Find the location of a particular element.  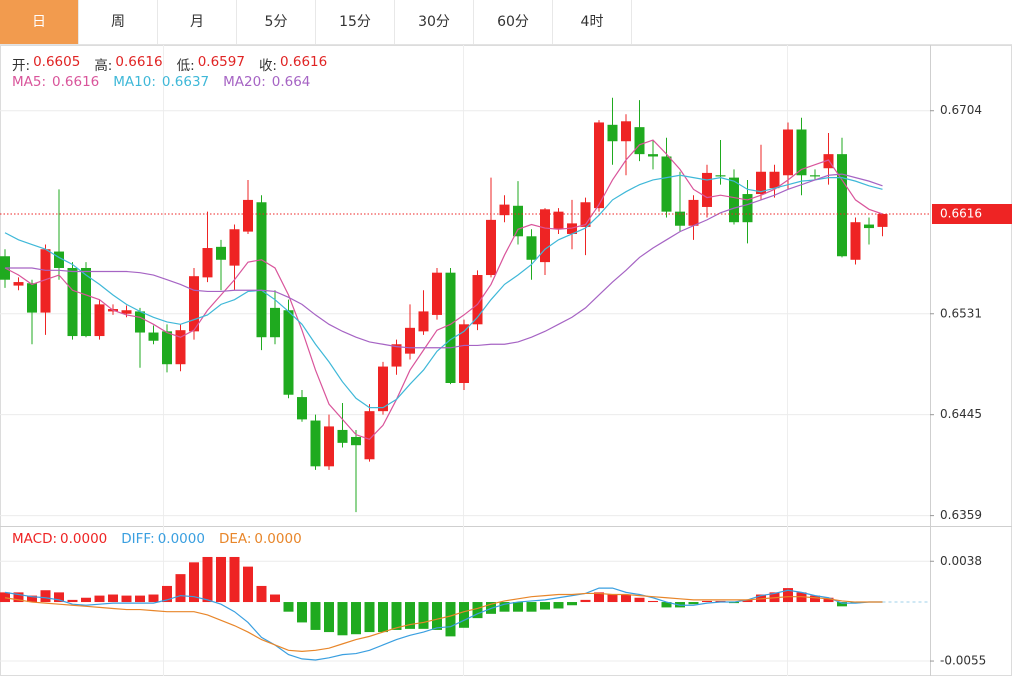

last-price-tag is located at coordinates (972, 213).